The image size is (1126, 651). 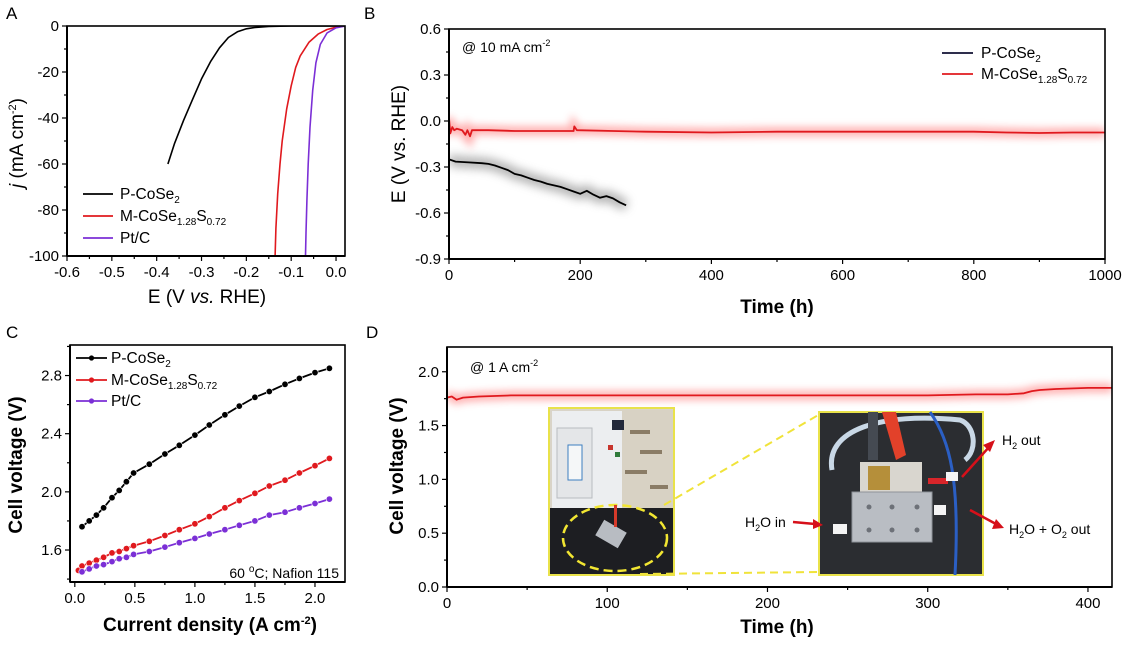 I want to click on tick-labels: 0.0 0.5 1.0 1.5 2.0 1.6 2.0 2.4 2.8, so click(x=183, y=487).